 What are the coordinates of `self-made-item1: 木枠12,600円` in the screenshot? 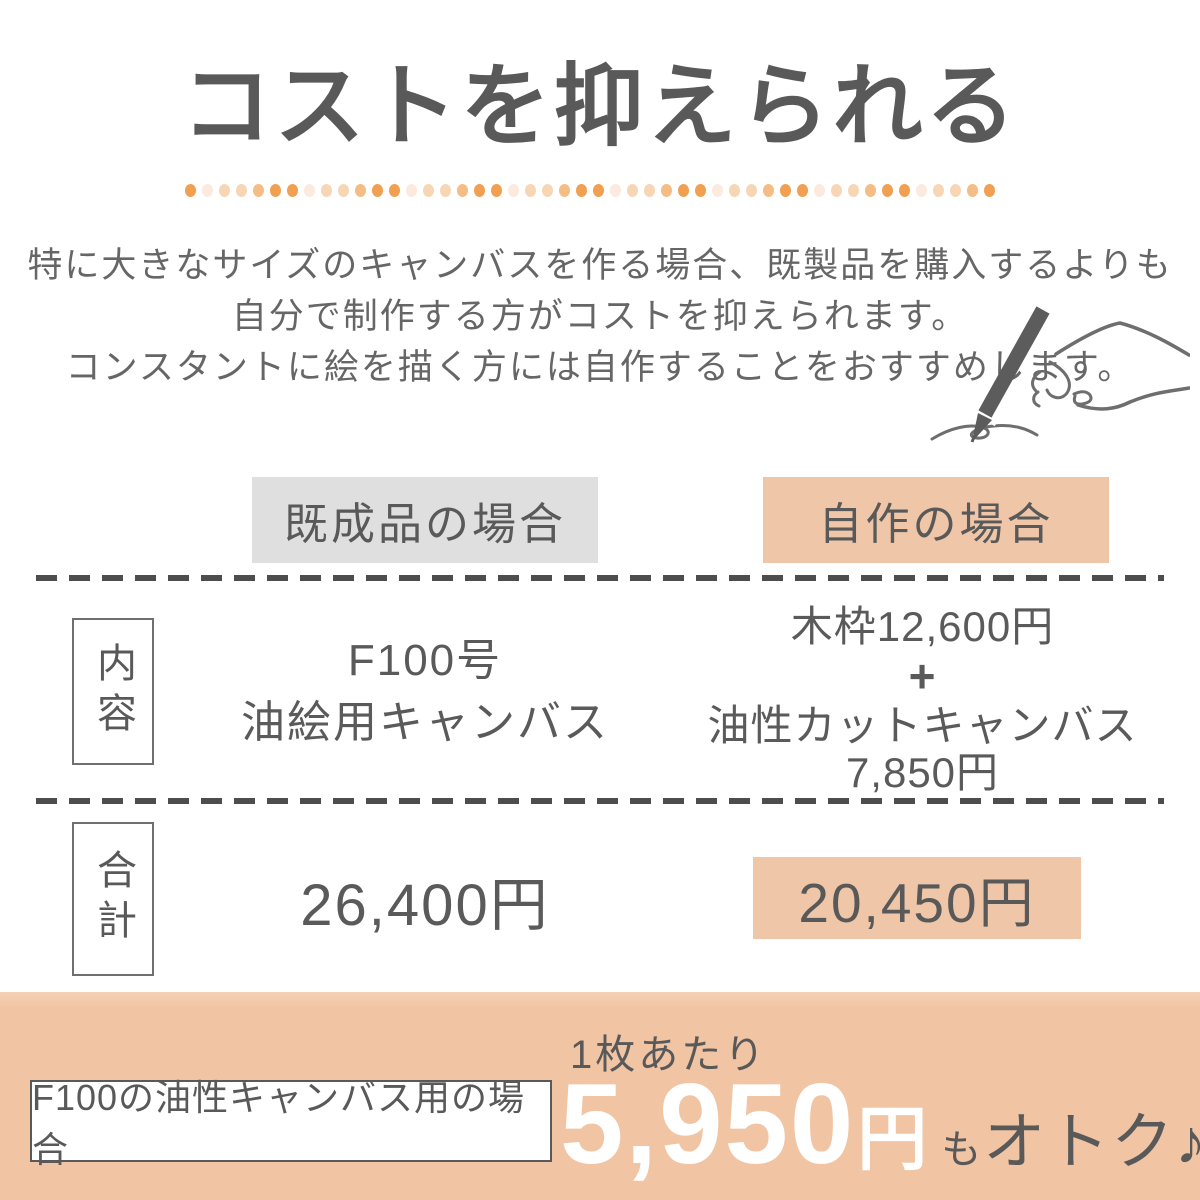 It's located at (922, 626).